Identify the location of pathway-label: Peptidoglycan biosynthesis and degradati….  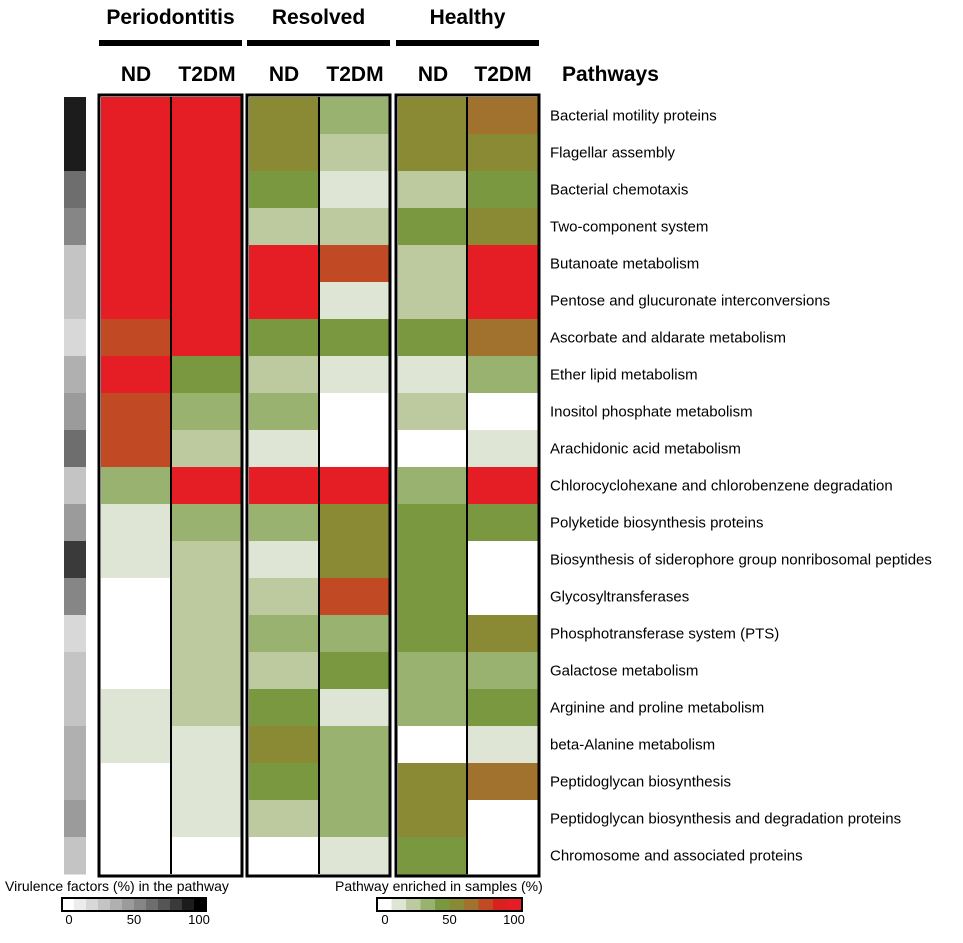
(725, 819).